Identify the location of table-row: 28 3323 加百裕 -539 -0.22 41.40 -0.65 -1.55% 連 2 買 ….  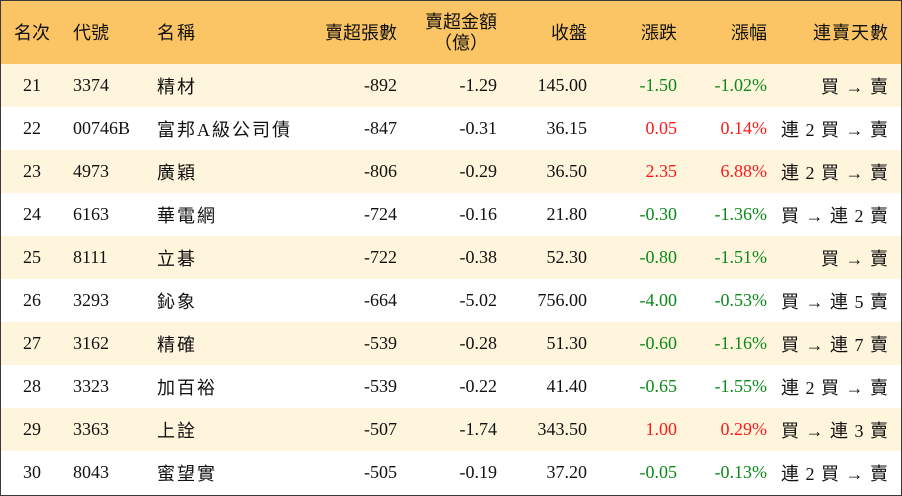
(451, 386).